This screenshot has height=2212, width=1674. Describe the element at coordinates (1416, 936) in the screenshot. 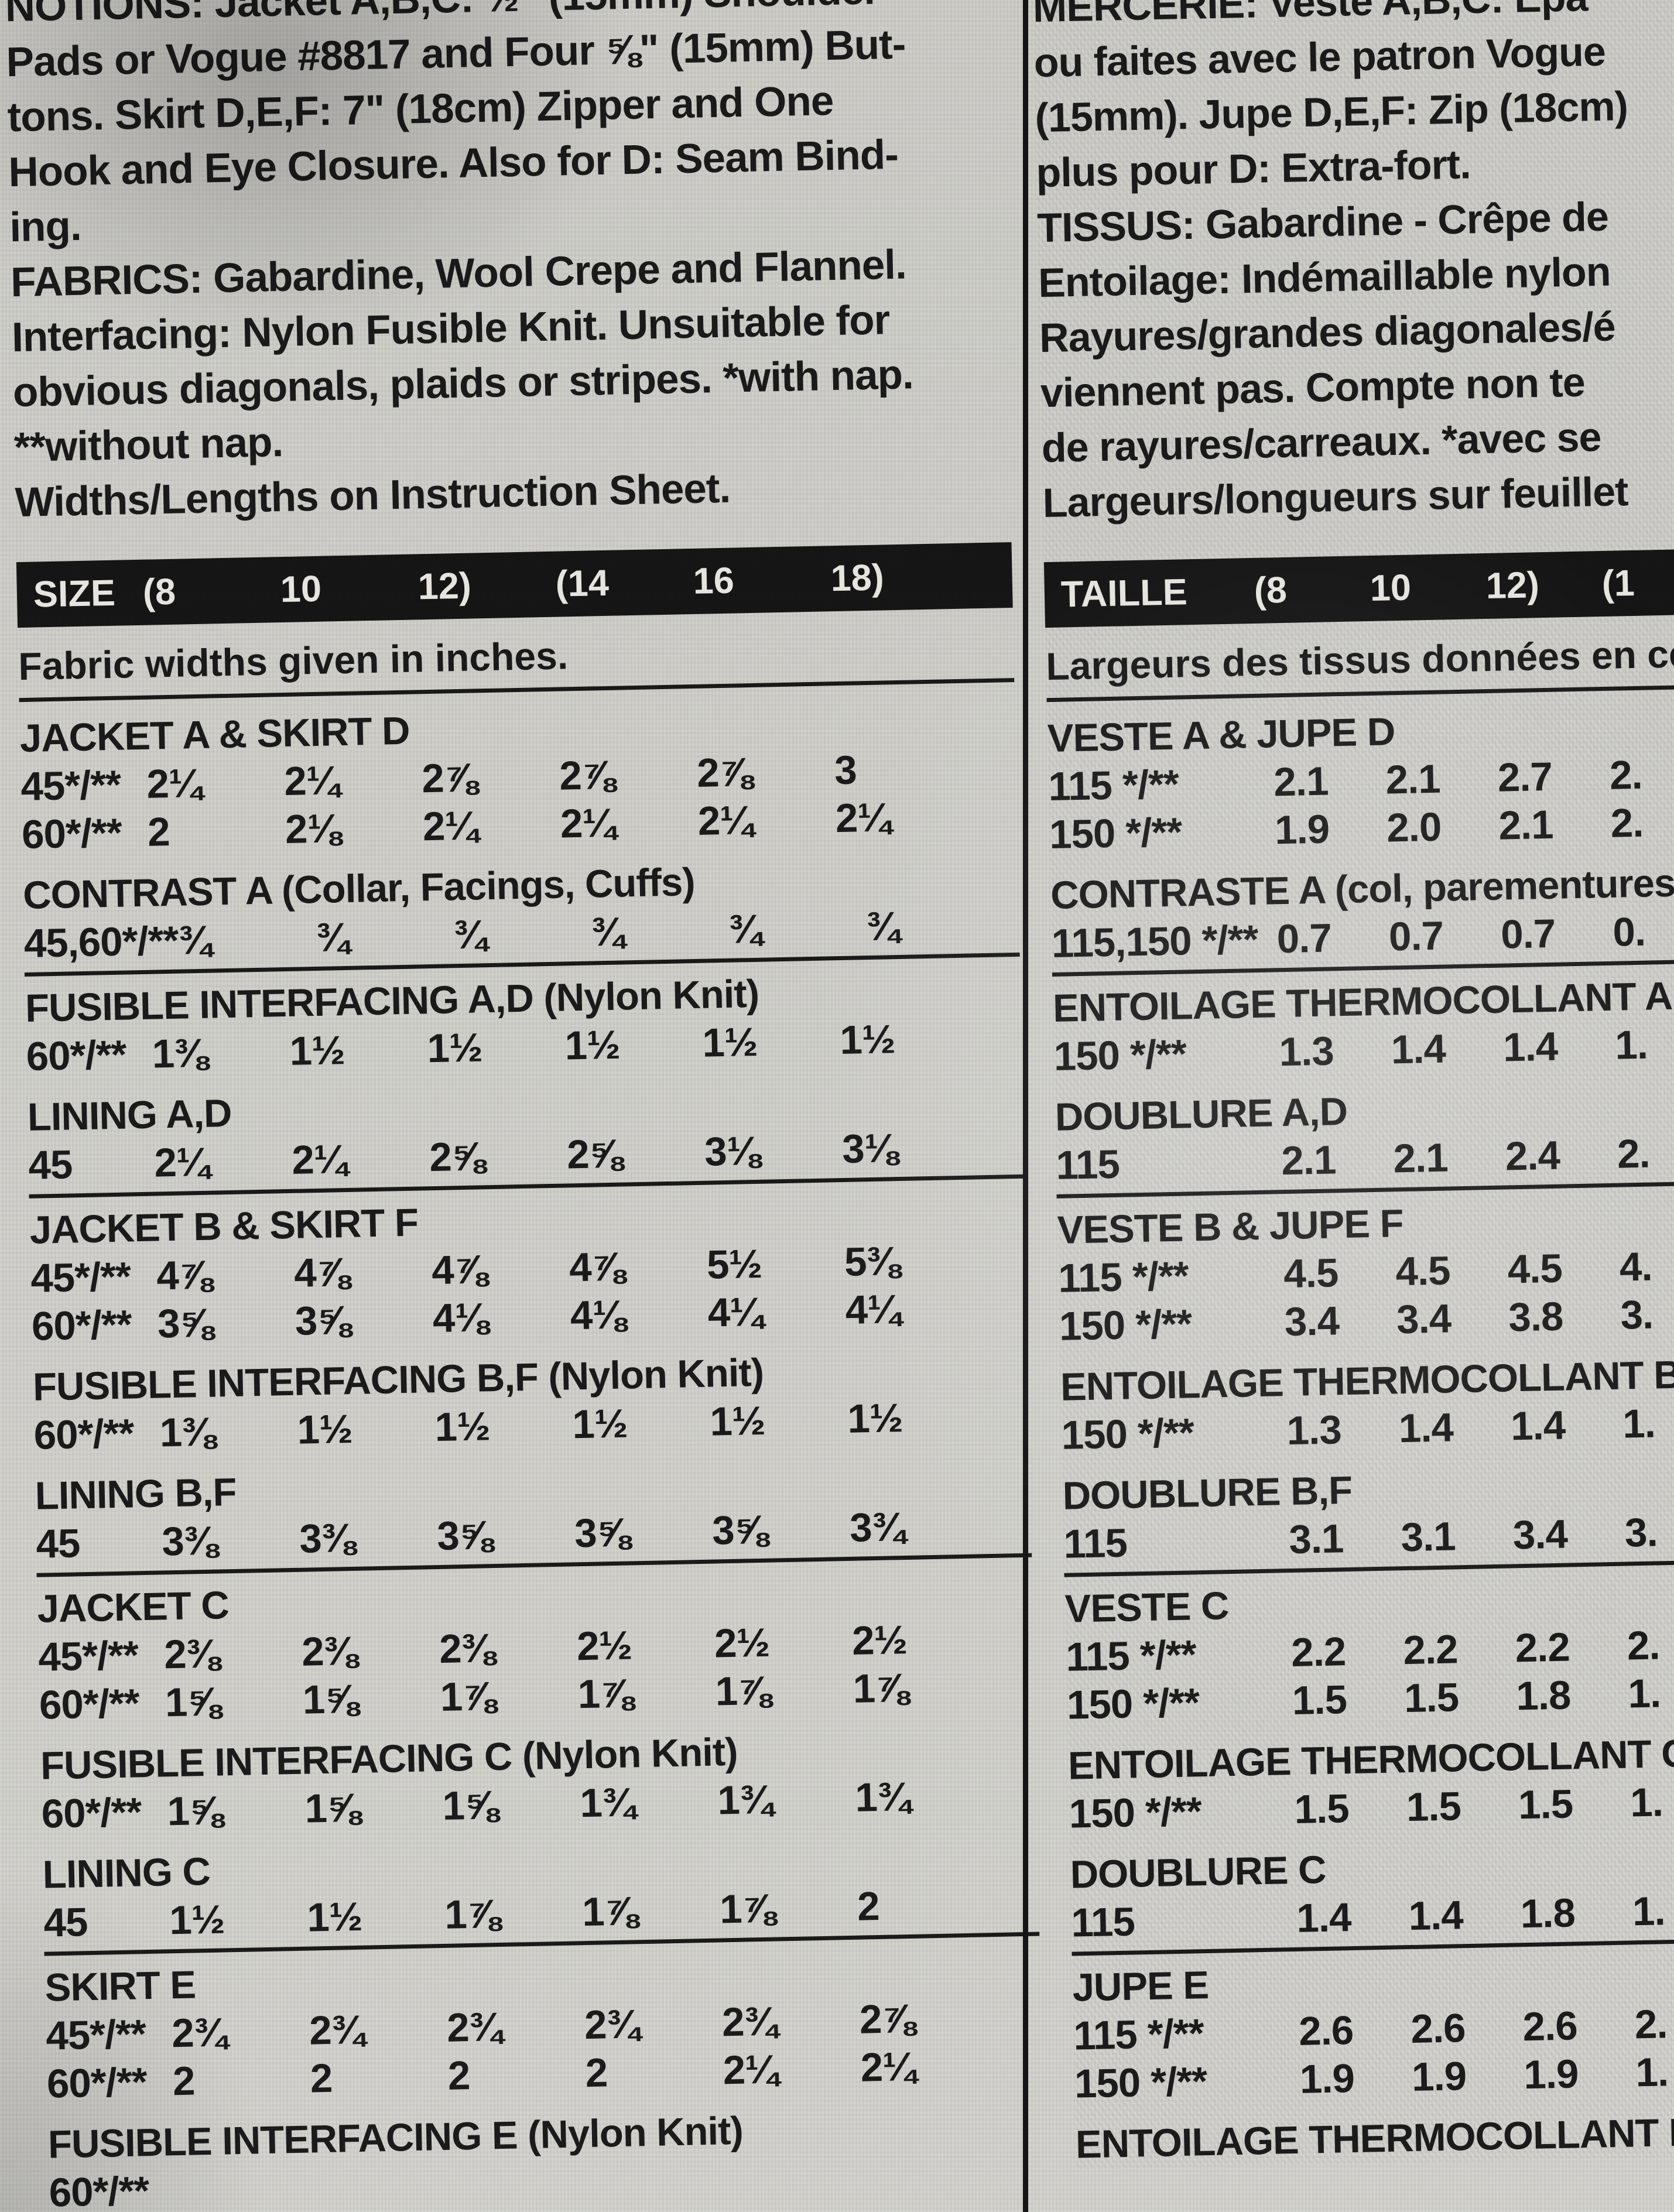

I see `yardage-value: 0.7` at that location.